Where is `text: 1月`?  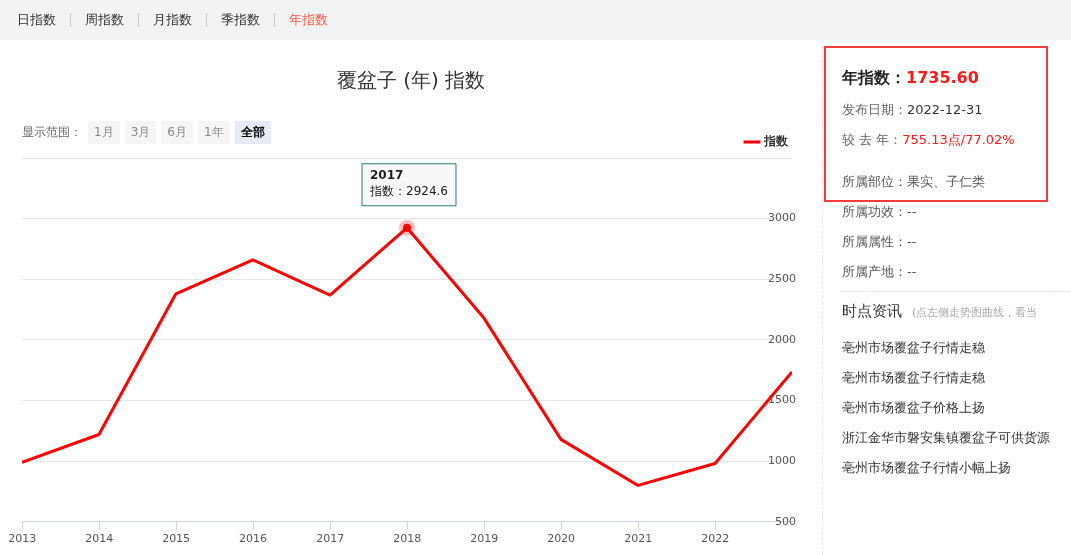 text: 1月 is located at coordinates (104, 132).